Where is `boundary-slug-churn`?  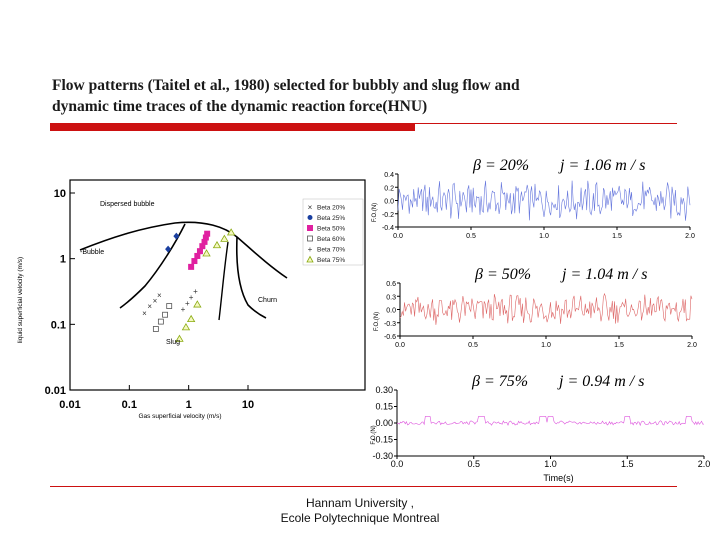 boundary-slug-churn is located at coordinates (251, 277).